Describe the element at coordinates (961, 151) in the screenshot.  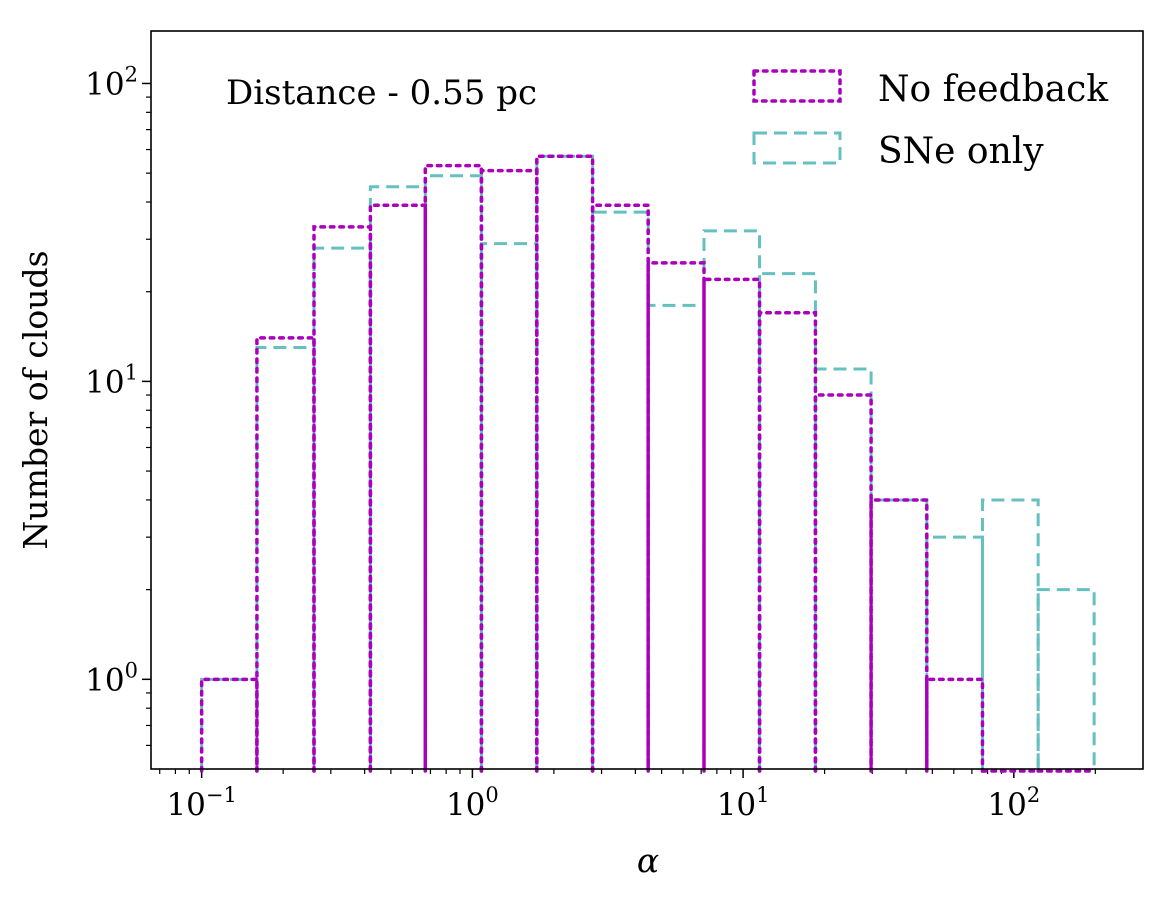
I see `legend-label-sne-only: SNe only` at that location.